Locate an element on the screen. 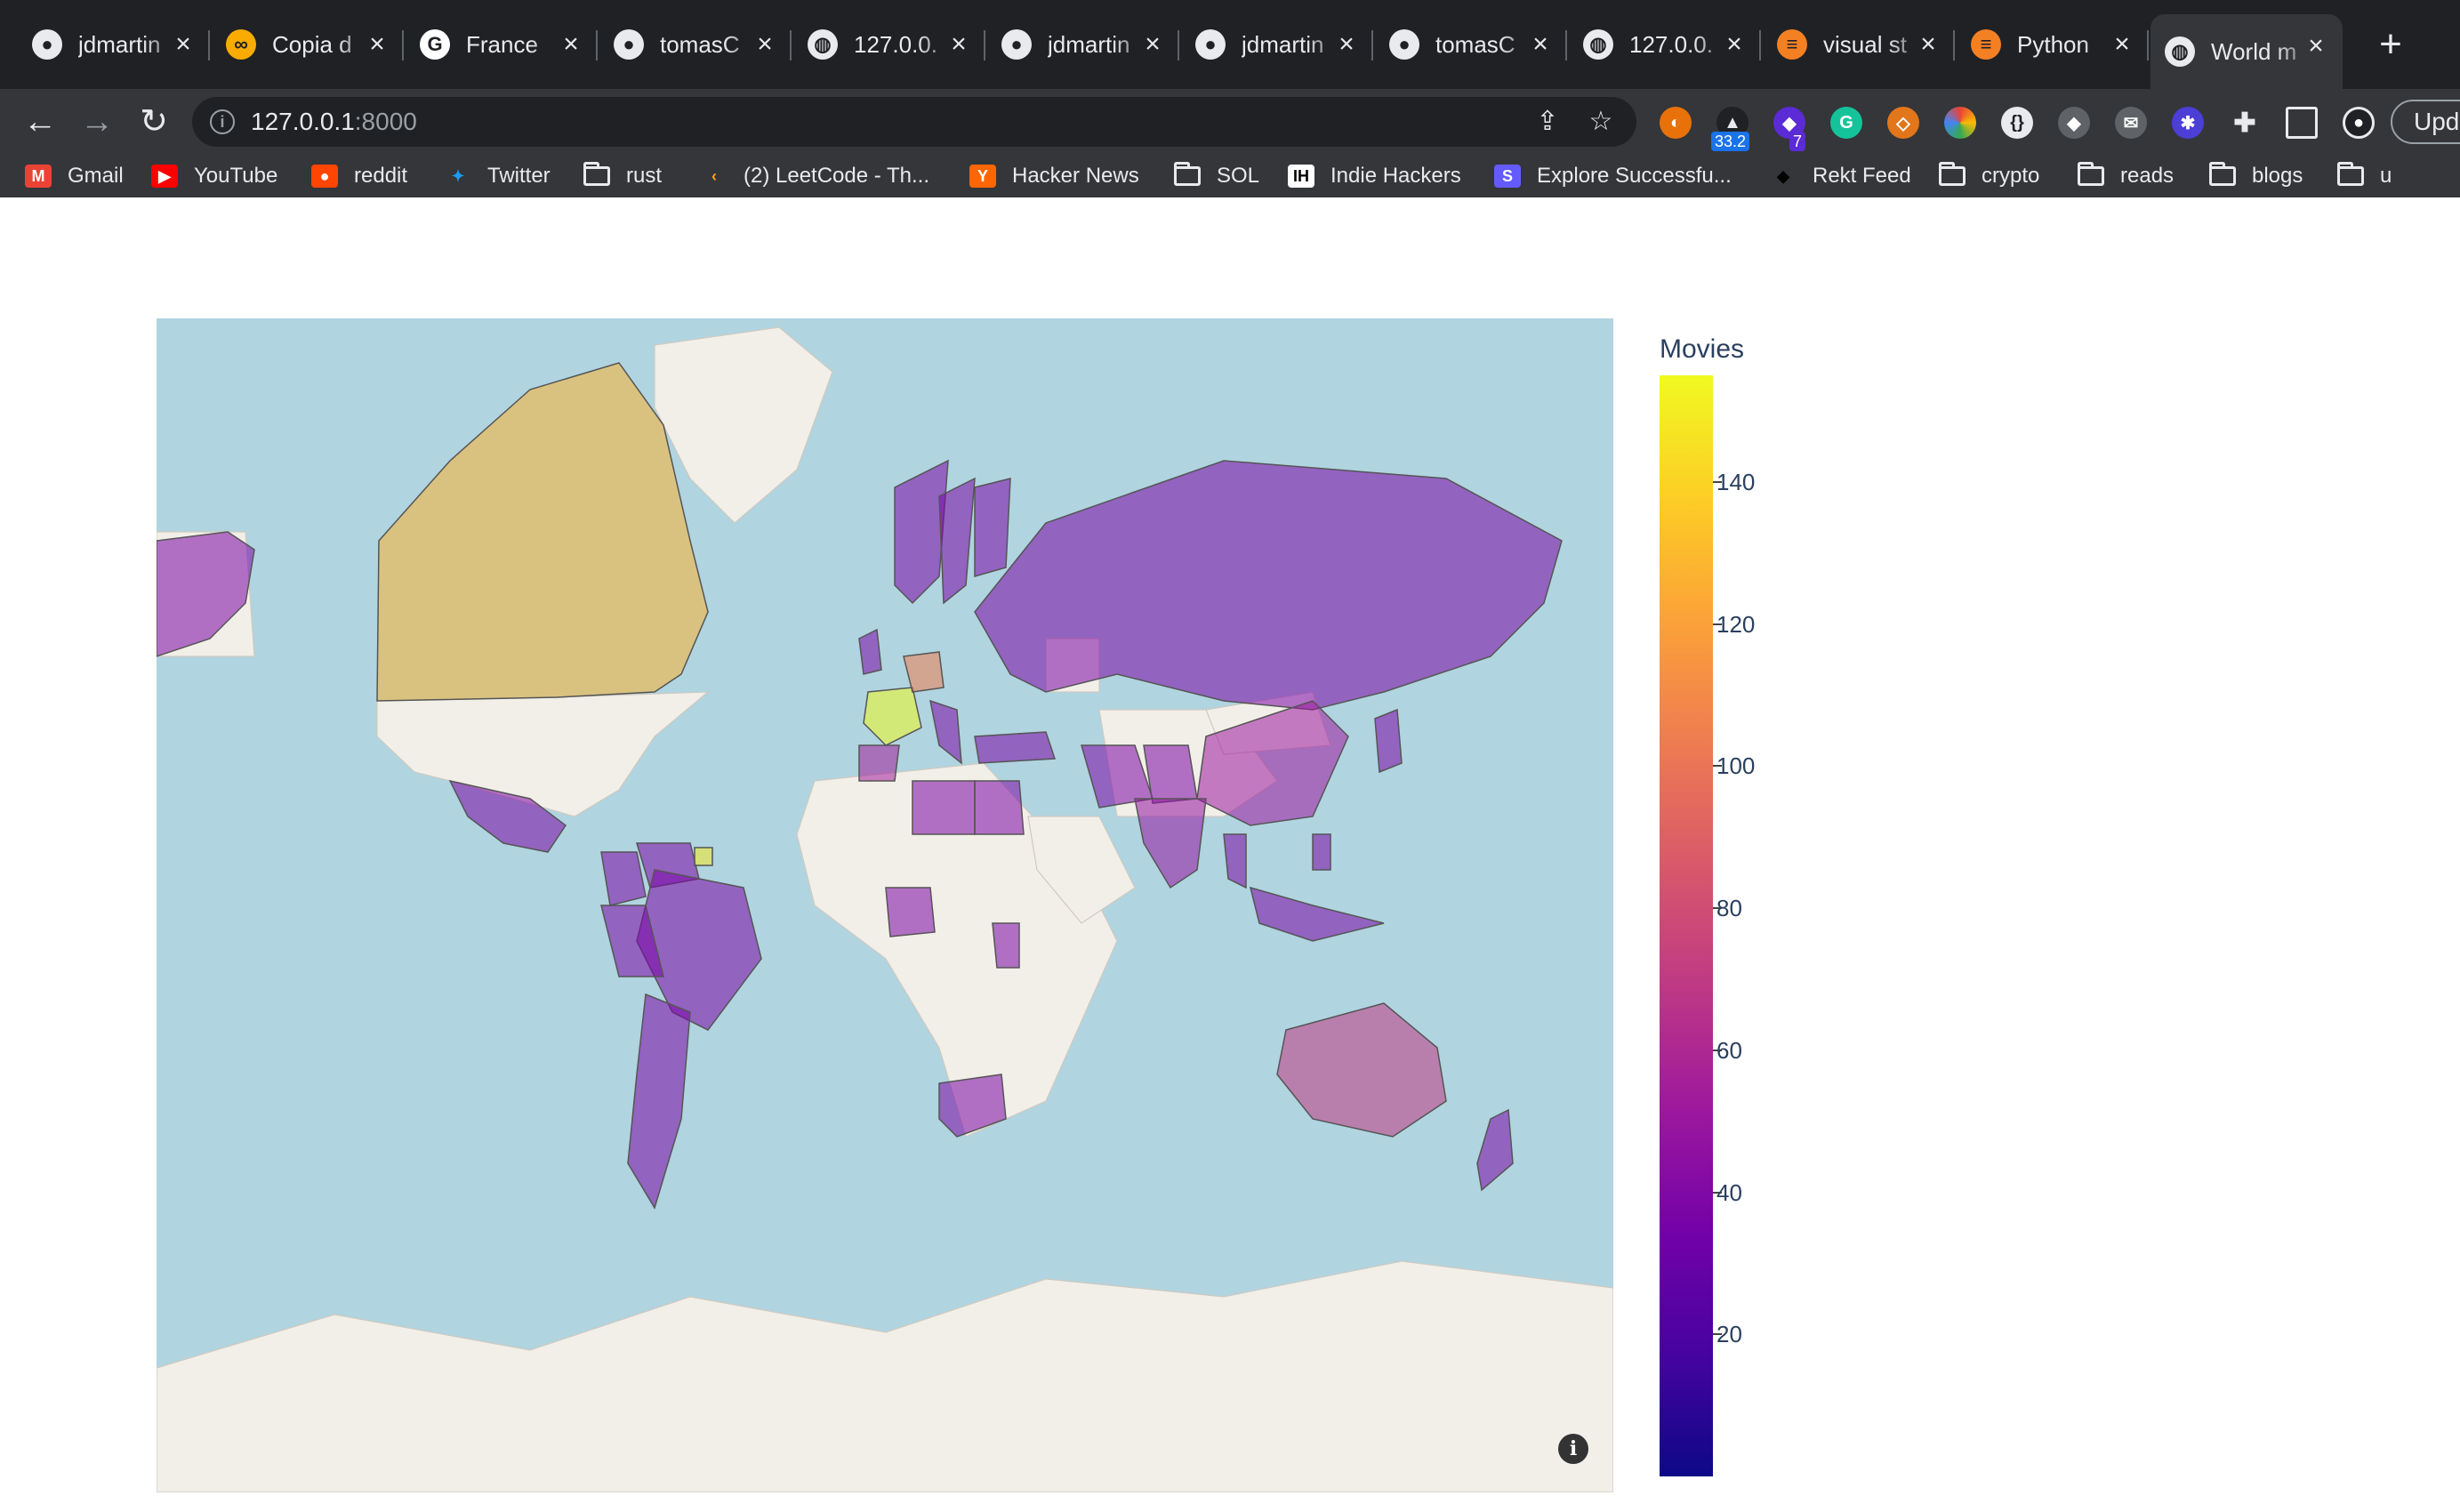 This screenshot has height=1512, width=2460. tab-7: ● tomasC × is located at coordinates (1471, 44).